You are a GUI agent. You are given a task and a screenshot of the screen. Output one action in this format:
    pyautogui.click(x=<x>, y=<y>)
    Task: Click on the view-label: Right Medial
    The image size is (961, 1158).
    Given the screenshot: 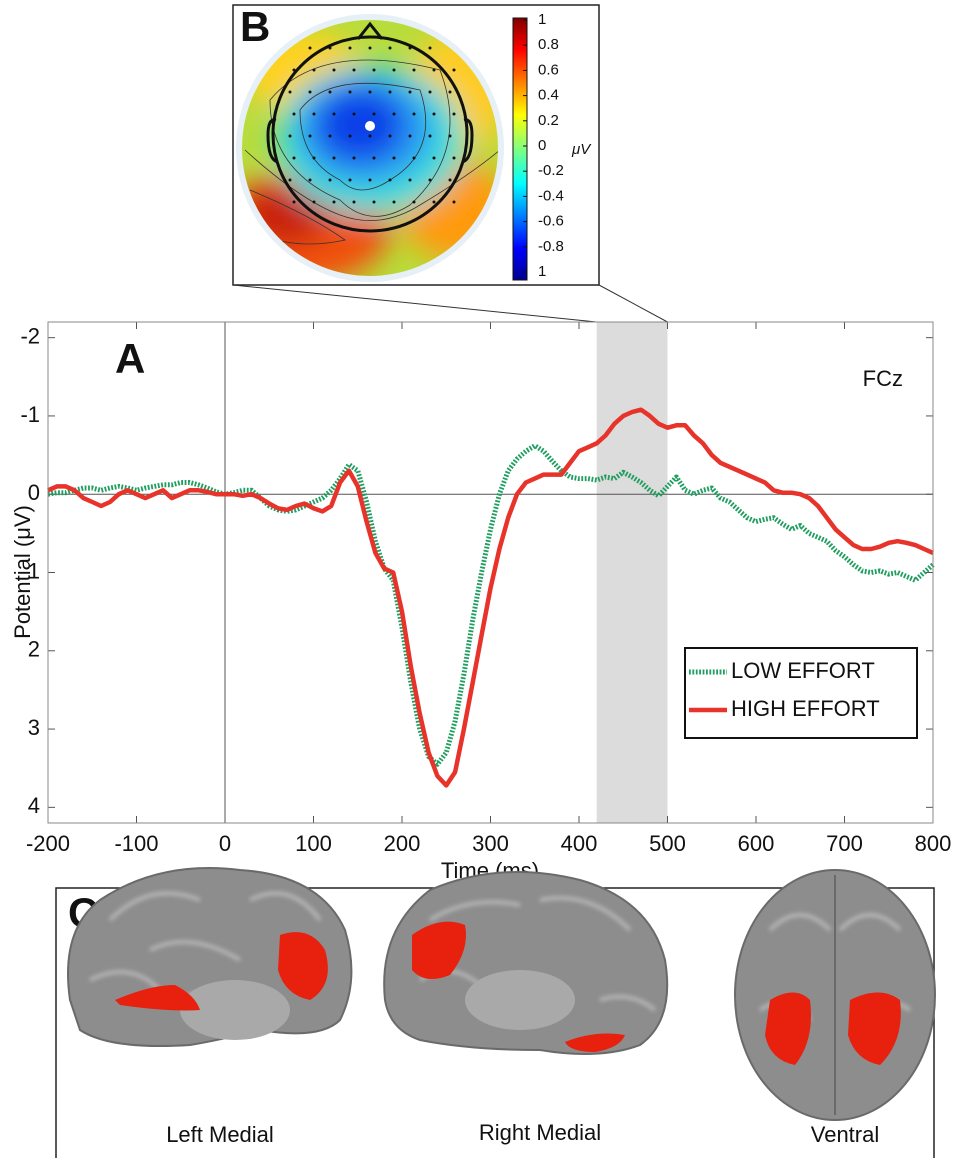 What is the action you would take?
    pyautogui.click(x=540, y=1132)
    